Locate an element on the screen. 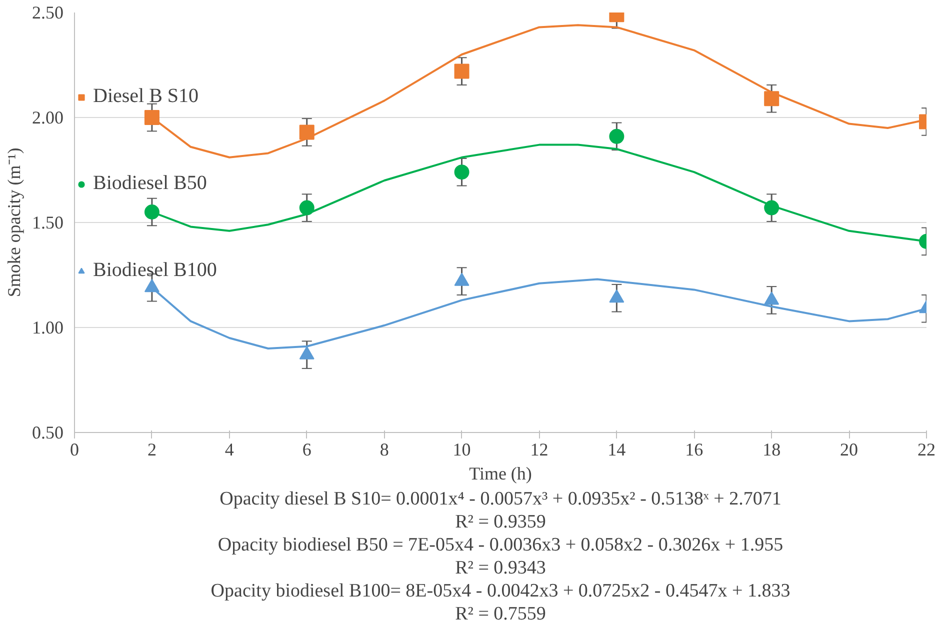  y-tick-label: 0.50 is located at coordinates (48, 432).